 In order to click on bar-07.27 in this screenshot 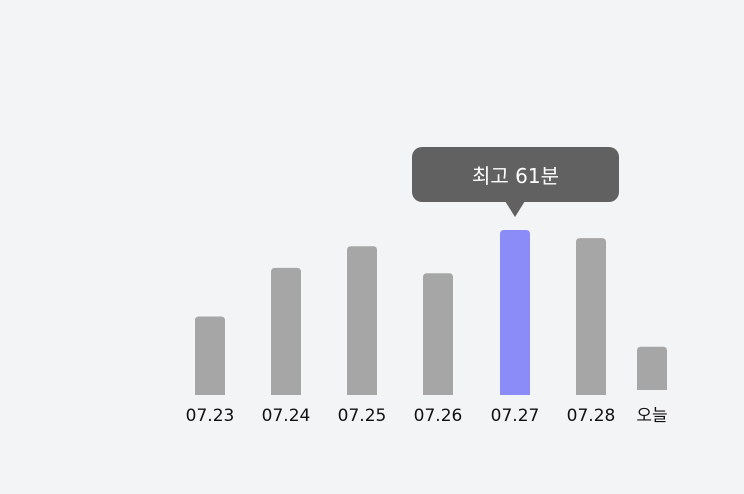, I will do `click(515, 312)`.